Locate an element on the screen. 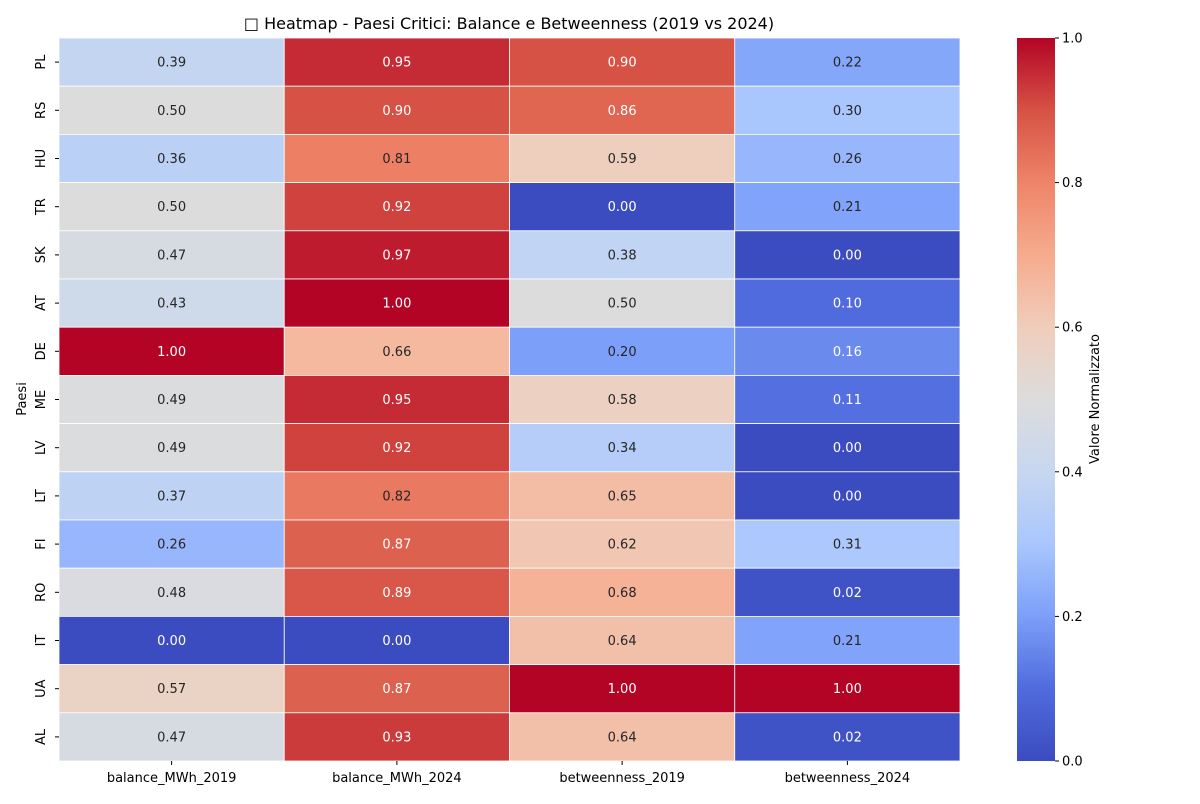 Image resolution: width=1200 pixels, height=804 pixels. row-label: ME is located at coordinates (41, 399).